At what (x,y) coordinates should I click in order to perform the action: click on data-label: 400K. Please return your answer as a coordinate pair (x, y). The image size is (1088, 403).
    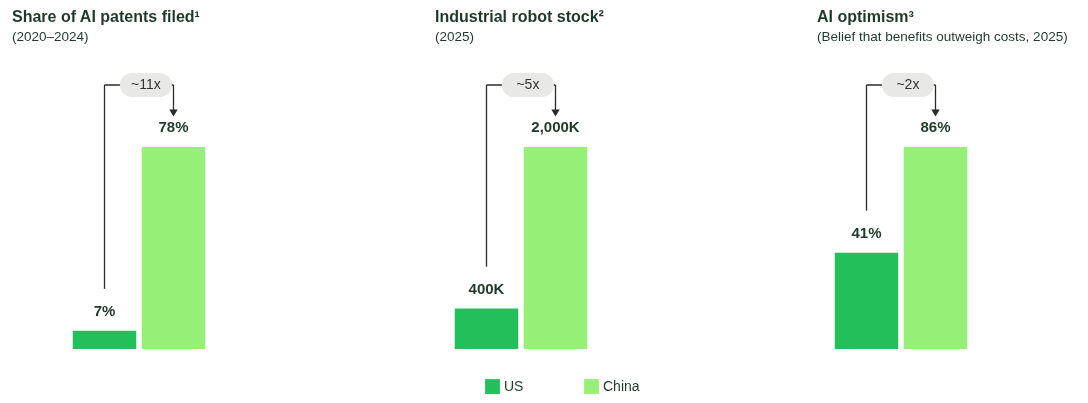
    Looking at the image, I should click on (486, 288).